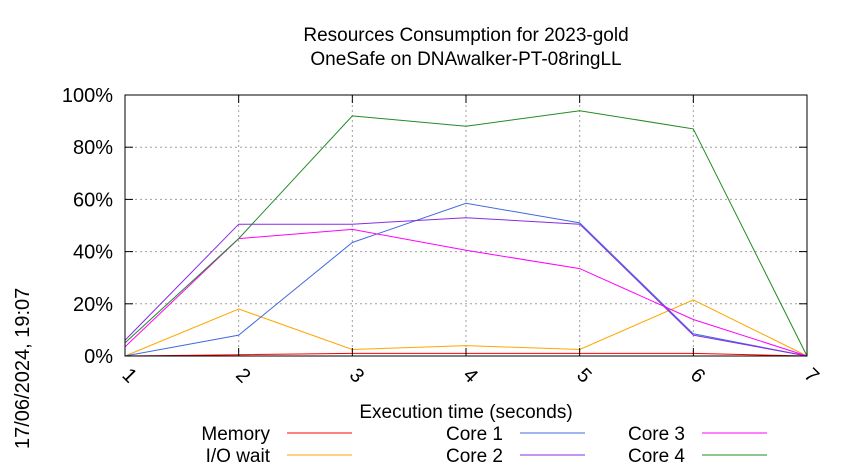 This screenshot has height=475, width=850. I want to click on y-tick-label: 60%, so click(93, 200).